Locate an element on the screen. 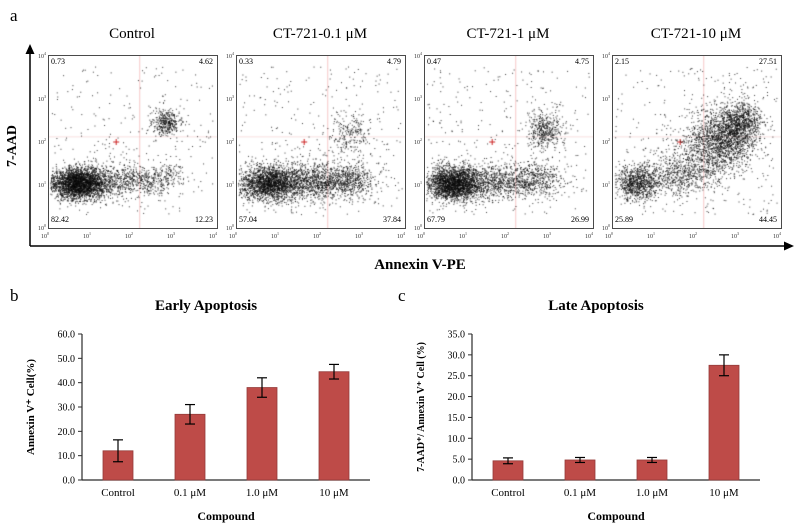 The height and width of the screenshot is (532, 800). flow-x-axis-label: Annexin V-PE is located at coordinates (420, 265).